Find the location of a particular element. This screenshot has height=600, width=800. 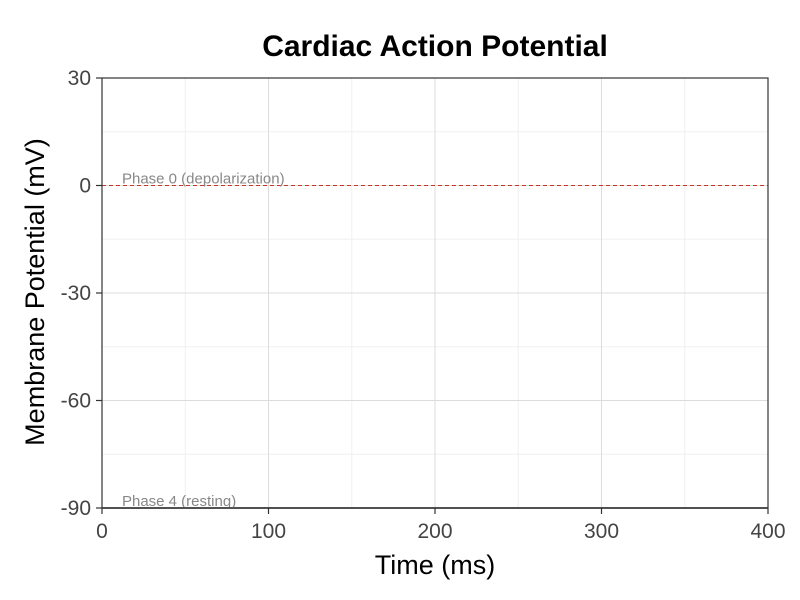

y-tick-label: -90 is located at coordinates (76, 508).